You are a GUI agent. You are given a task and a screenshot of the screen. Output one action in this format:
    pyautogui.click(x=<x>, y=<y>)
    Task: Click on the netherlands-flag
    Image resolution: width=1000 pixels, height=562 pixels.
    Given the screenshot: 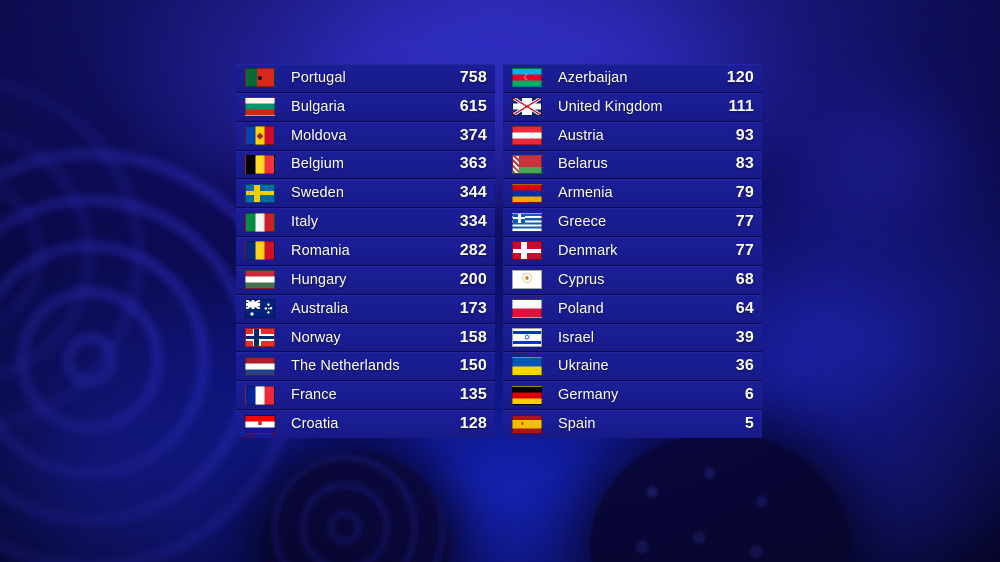 What is the action you would take?
    pyautogui.click(x=260, y=366)
    